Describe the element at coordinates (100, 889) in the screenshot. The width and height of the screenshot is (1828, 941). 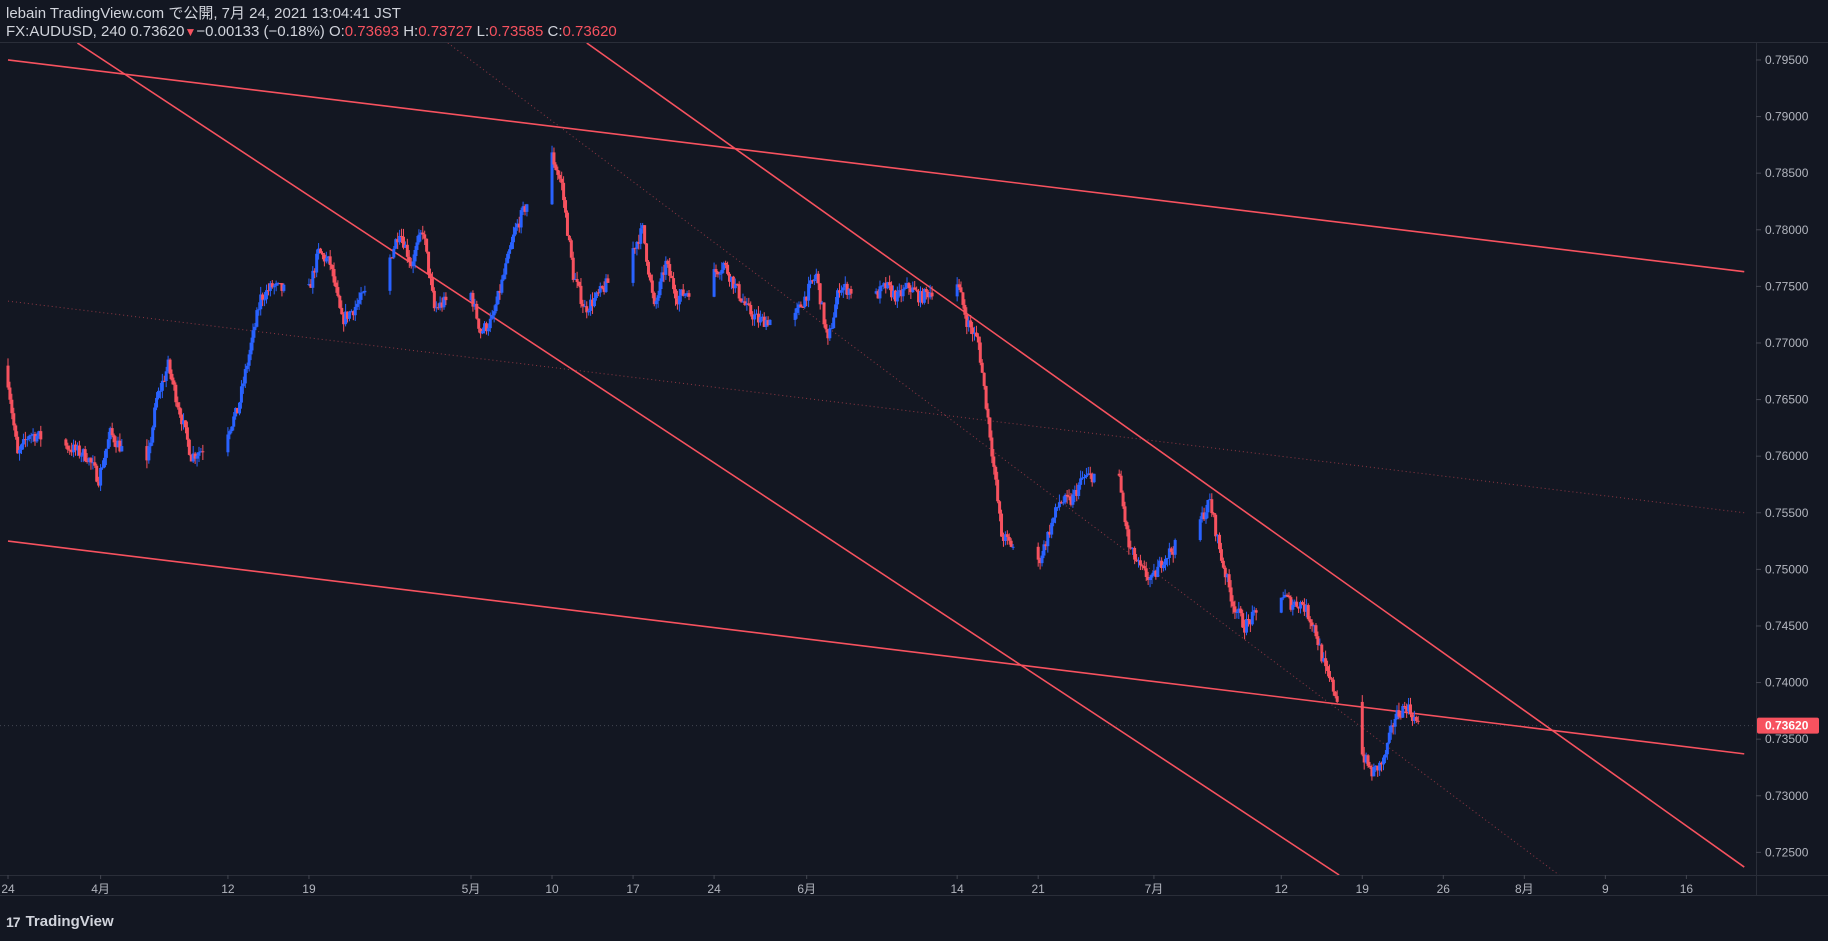
I see `x-tick-label: 4月` at that location.